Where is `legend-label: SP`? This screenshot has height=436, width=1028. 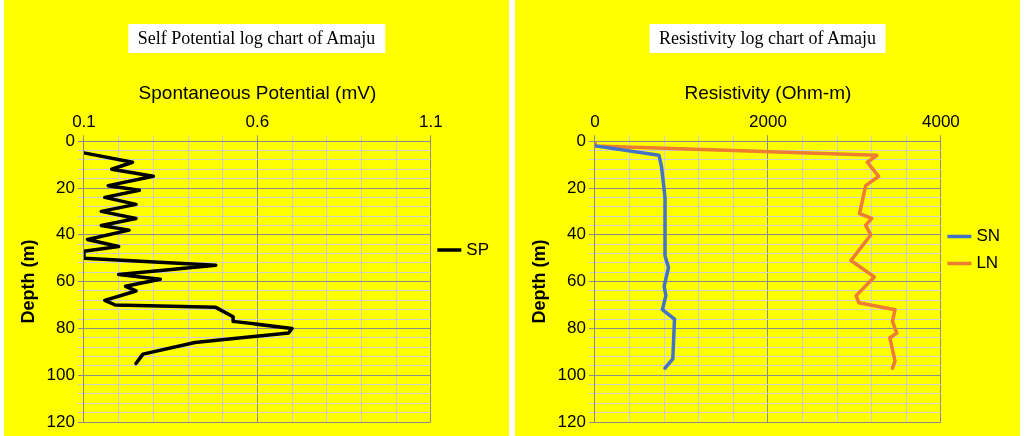 legend-label: SP is located at coordinates (478, 249).